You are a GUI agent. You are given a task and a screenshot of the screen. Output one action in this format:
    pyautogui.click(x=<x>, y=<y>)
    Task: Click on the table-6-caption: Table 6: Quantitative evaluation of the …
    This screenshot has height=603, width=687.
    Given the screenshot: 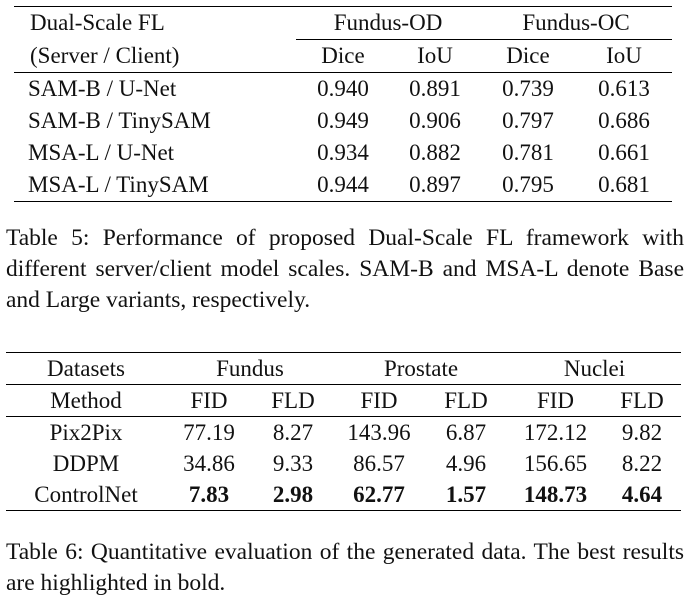 What is the action you would take?
    pyautogui.click(x=345, y=567)
    